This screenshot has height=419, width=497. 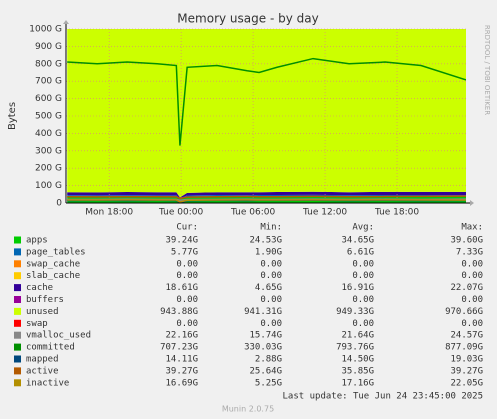 What do you see at coordinates (248, 409) in the screenshot?
I see `version: Munin 2.0.75` at bounding box center [248, 409].